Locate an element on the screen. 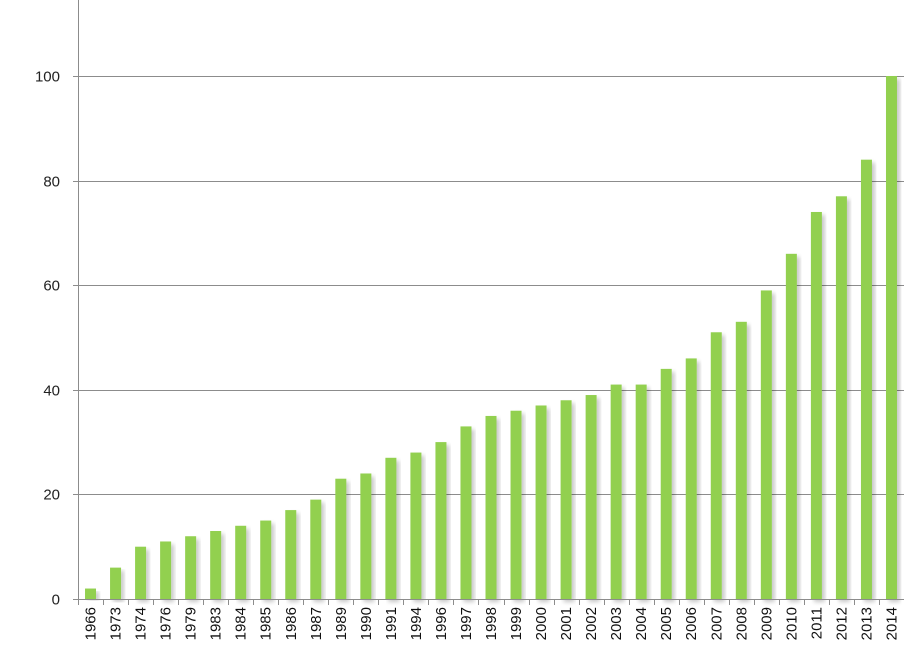 This screenshot has height=668, width=904. x-tick-label: 2000 is located at coordinates (541, 623).